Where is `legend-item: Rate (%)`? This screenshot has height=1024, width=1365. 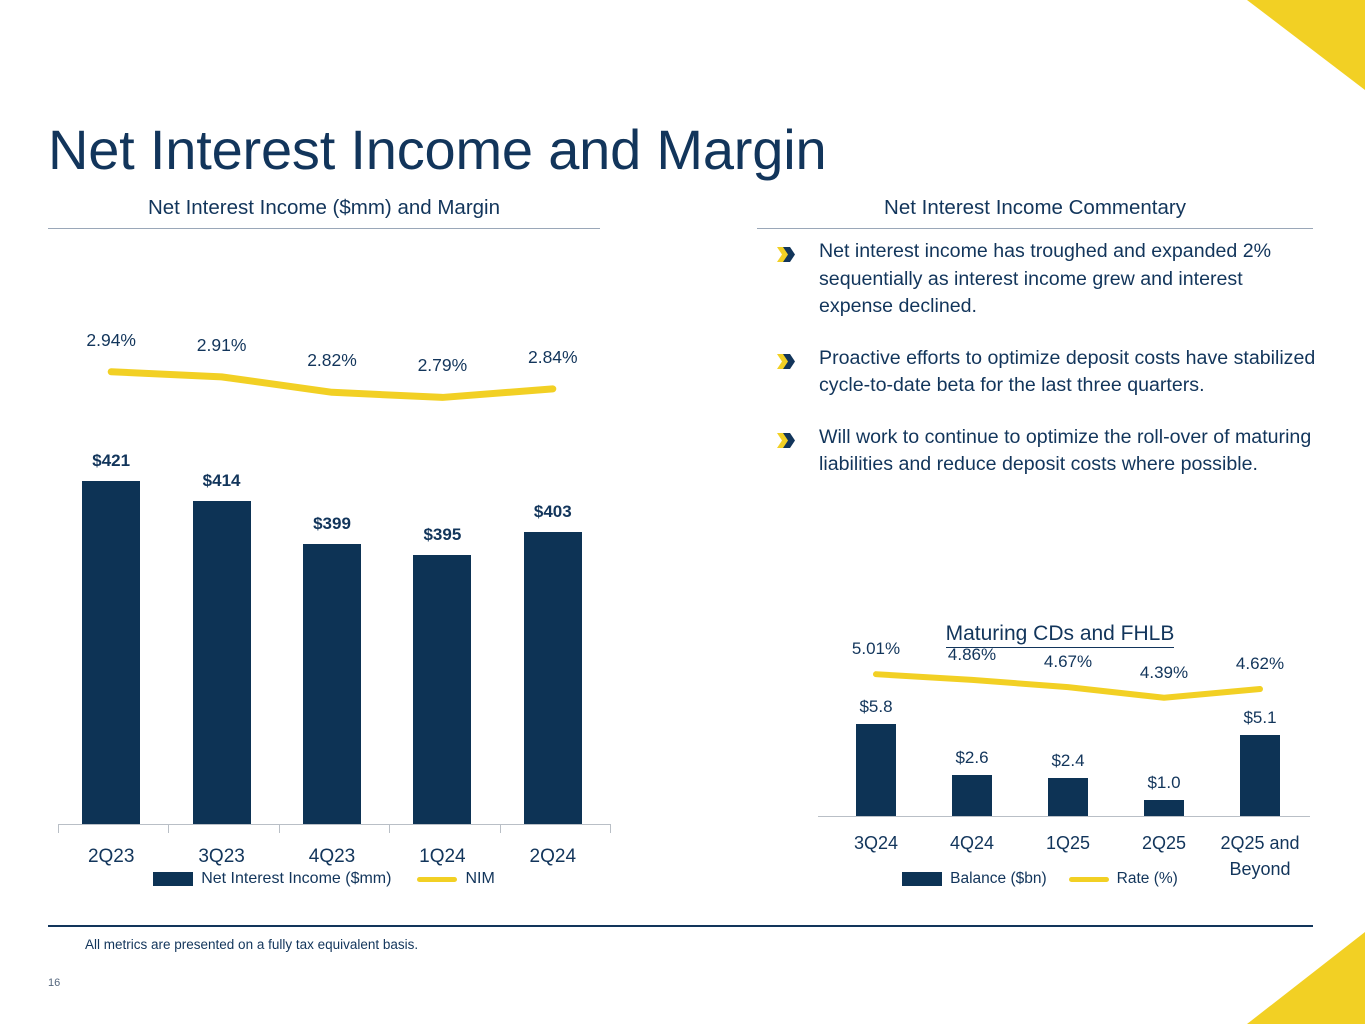
legend-item: Rate (%) is located at coordinates (1123, 879).